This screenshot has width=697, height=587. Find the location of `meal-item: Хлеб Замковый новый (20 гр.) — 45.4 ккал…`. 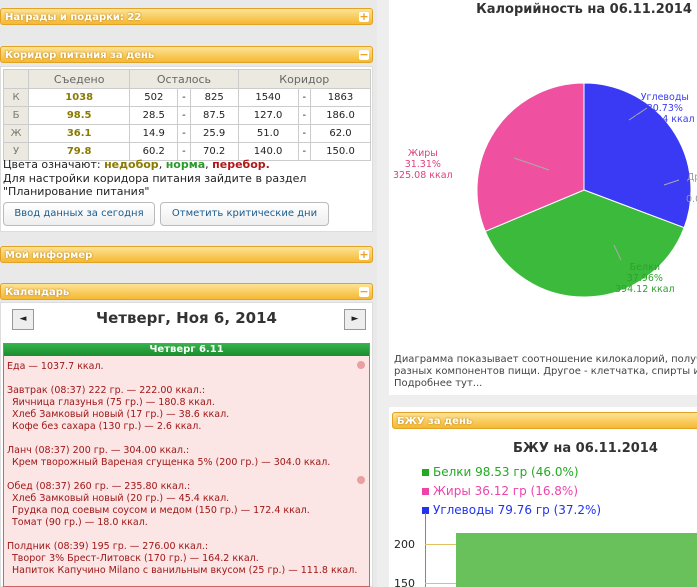

meal-item: Хлеб Замковый новый (20 гр.) — 45.4 ккал… is located at coordinates (121, 498).